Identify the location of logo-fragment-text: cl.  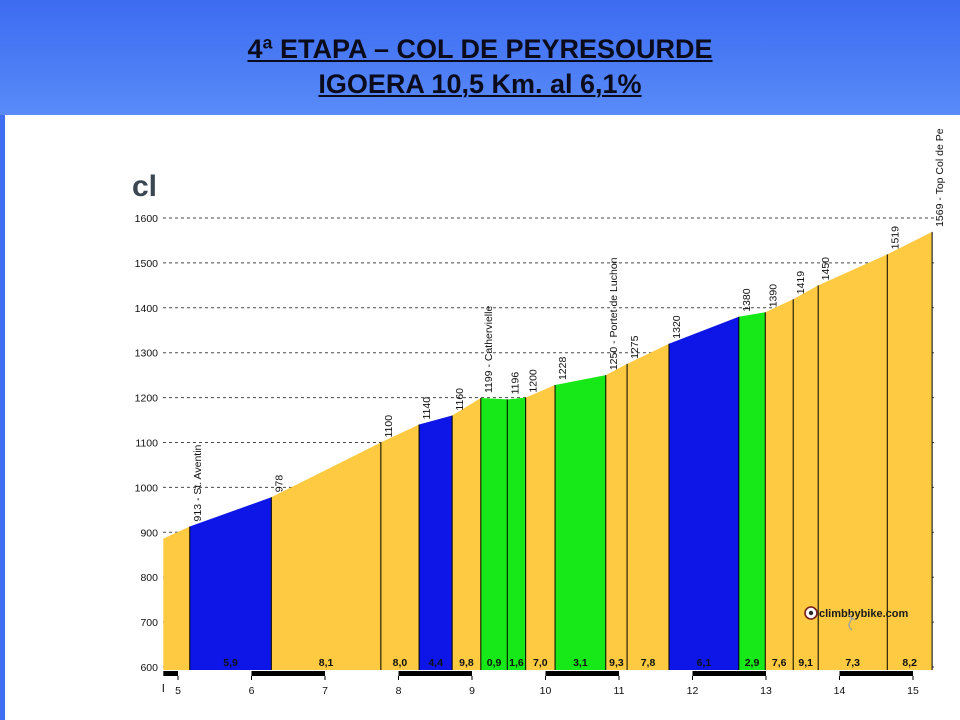
(144, 186).